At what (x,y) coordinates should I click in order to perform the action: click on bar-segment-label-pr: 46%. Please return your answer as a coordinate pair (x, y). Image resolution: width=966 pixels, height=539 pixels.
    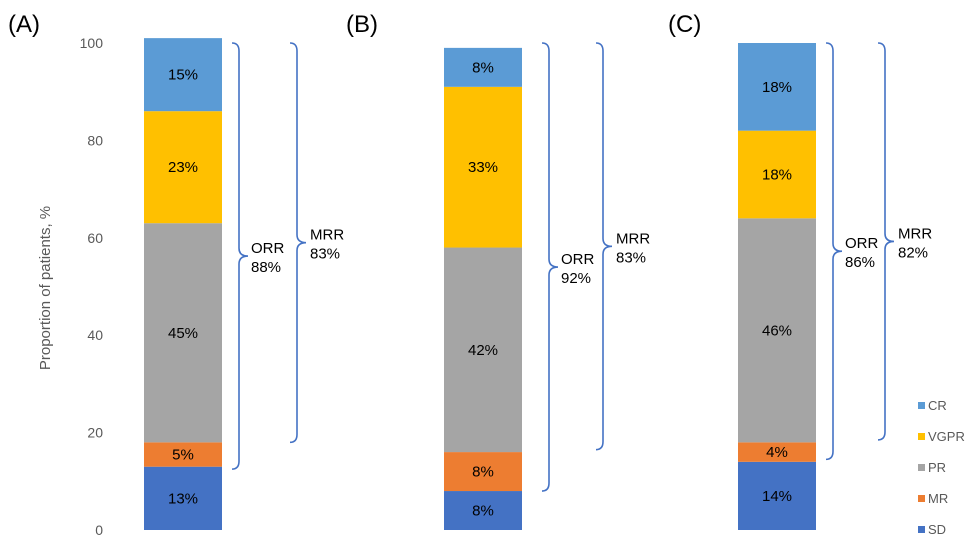
    Looking at the image, I should click on (777, 330).